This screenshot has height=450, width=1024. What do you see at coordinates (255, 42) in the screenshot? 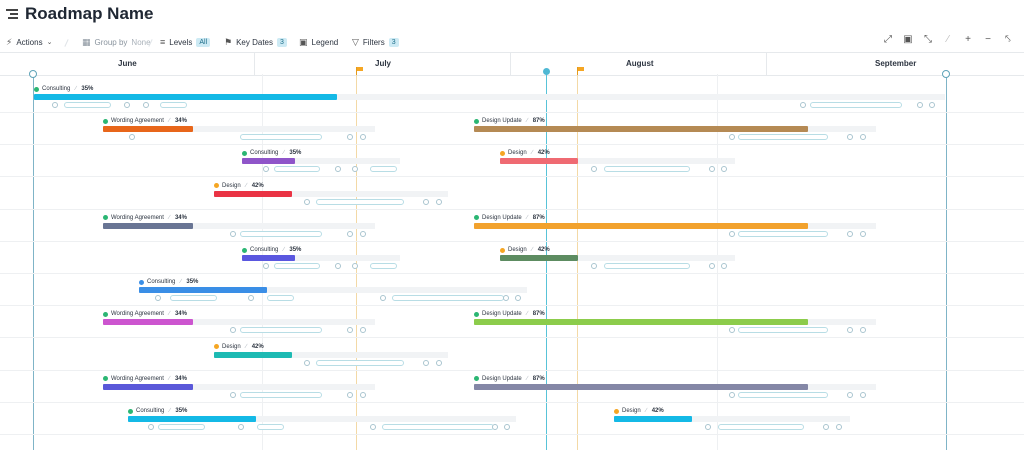
I see `key-dates-button: ⚑ Key Dates 3` at bounding box center [255, 42].